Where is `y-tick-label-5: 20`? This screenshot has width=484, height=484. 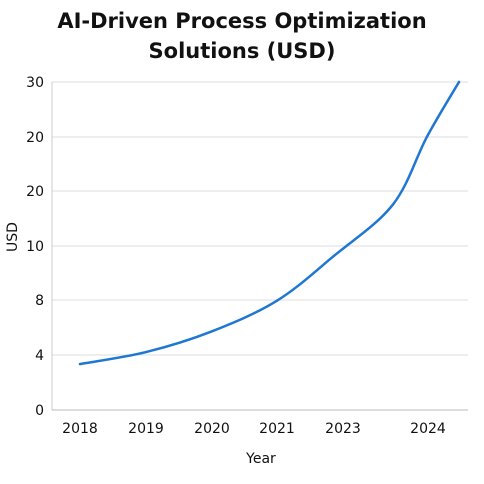
y-tick-label-5: 20 is located at coordinates (35, 138).